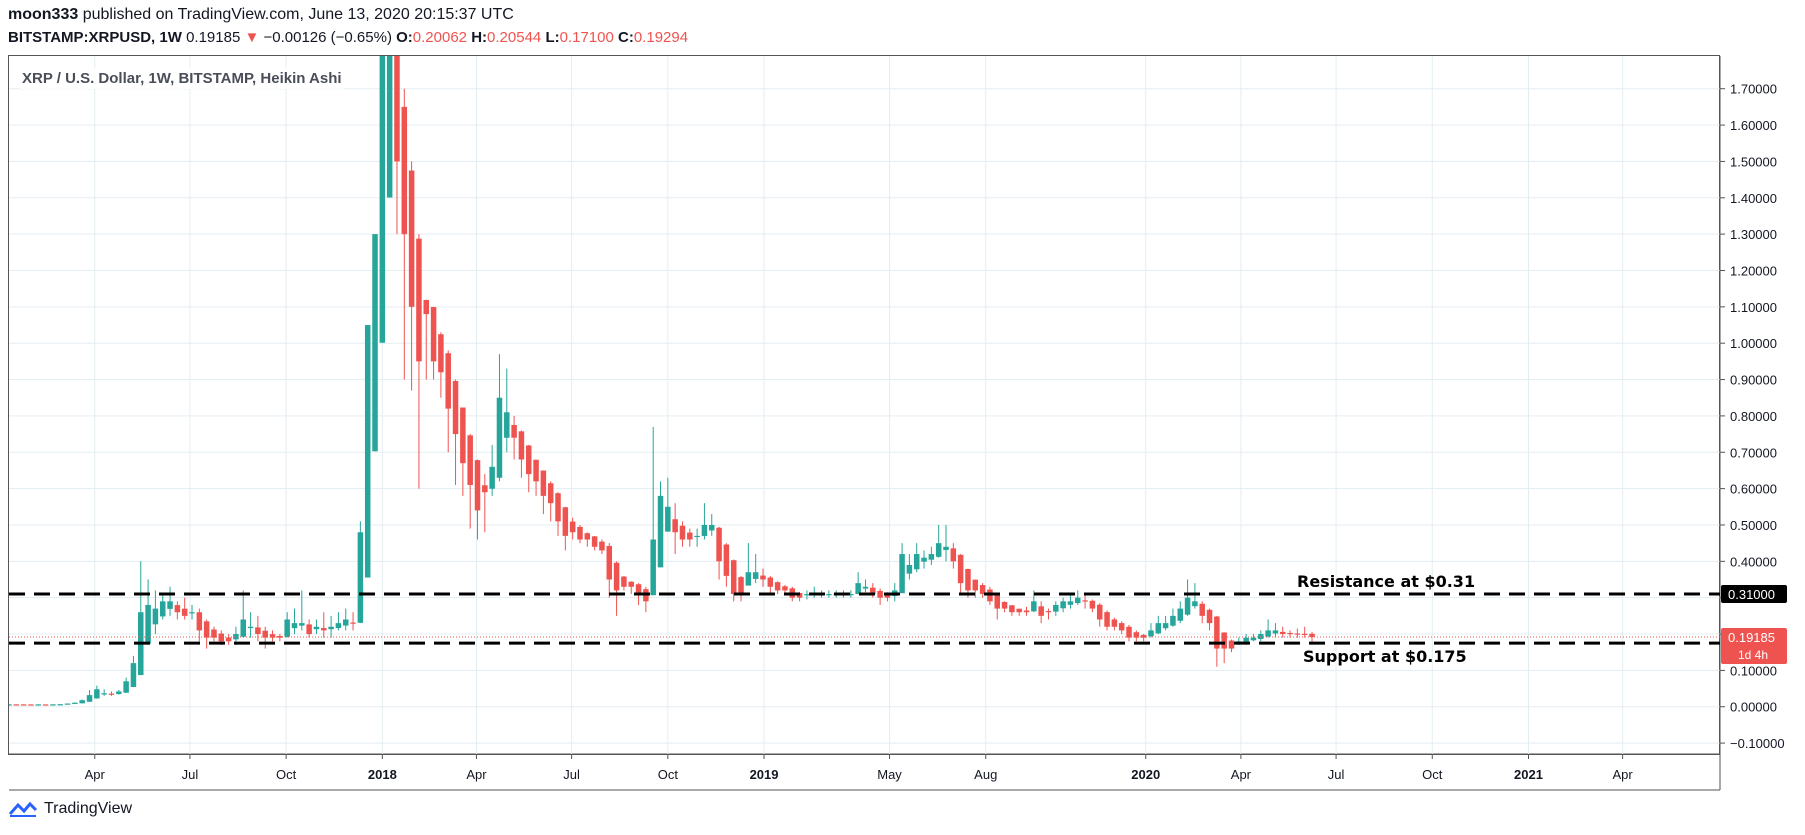 This screenshot has width=1805, height=835. Describe the element at coordinates (43, 14) in the screenshot. I see `author-name: moon333` at that location.